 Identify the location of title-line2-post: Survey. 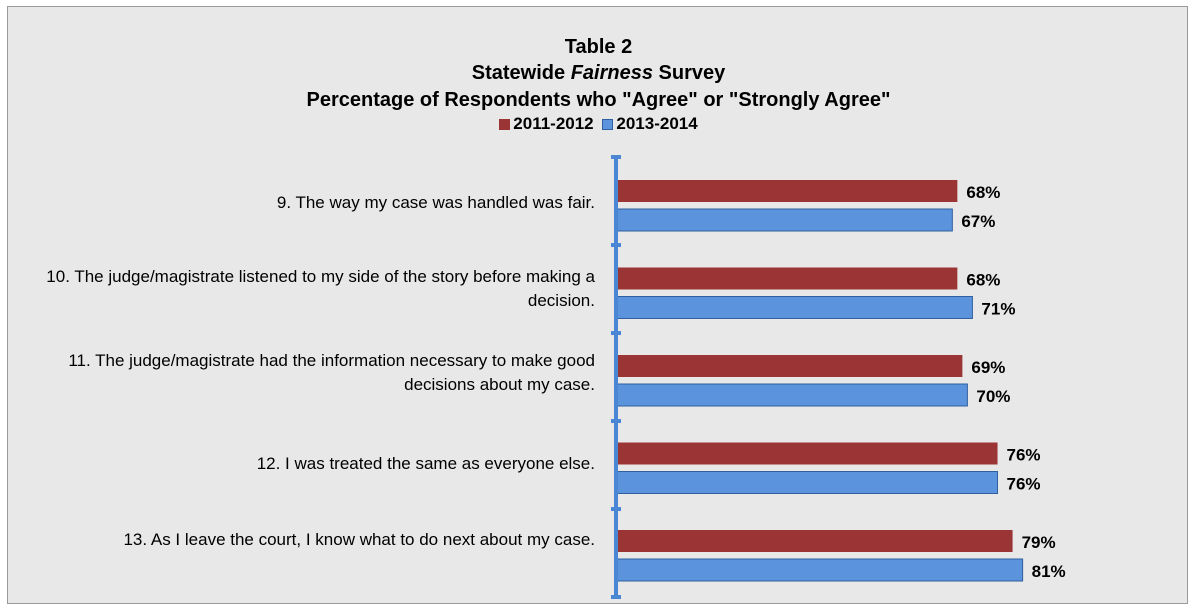
(689, 73).